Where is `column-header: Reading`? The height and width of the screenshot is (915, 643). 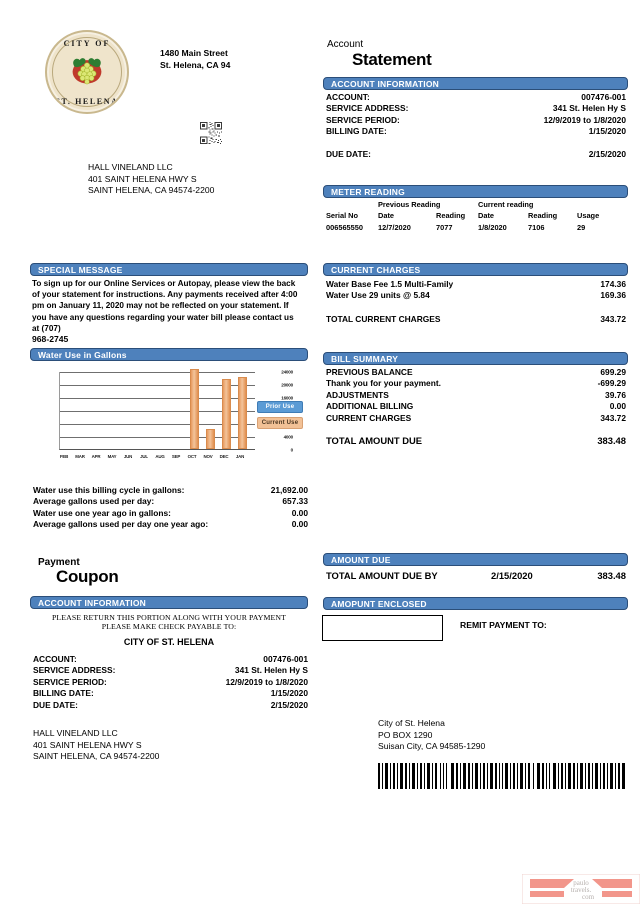 column-header: Reading is located at coordinates (451, 215).